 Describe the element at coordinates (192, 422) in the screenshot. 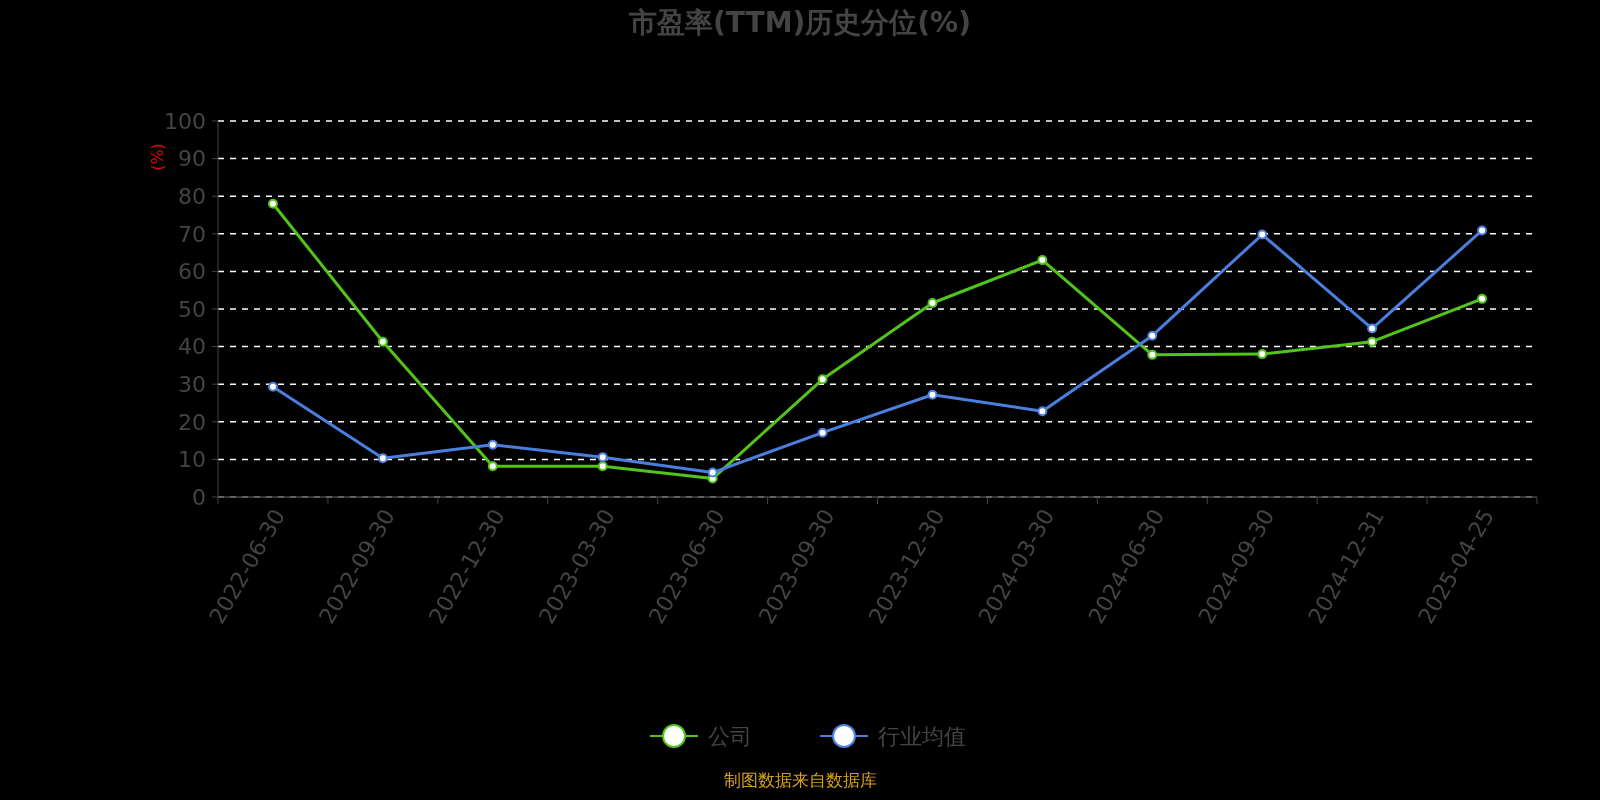

I see `y-tick-label: 20` at that location.